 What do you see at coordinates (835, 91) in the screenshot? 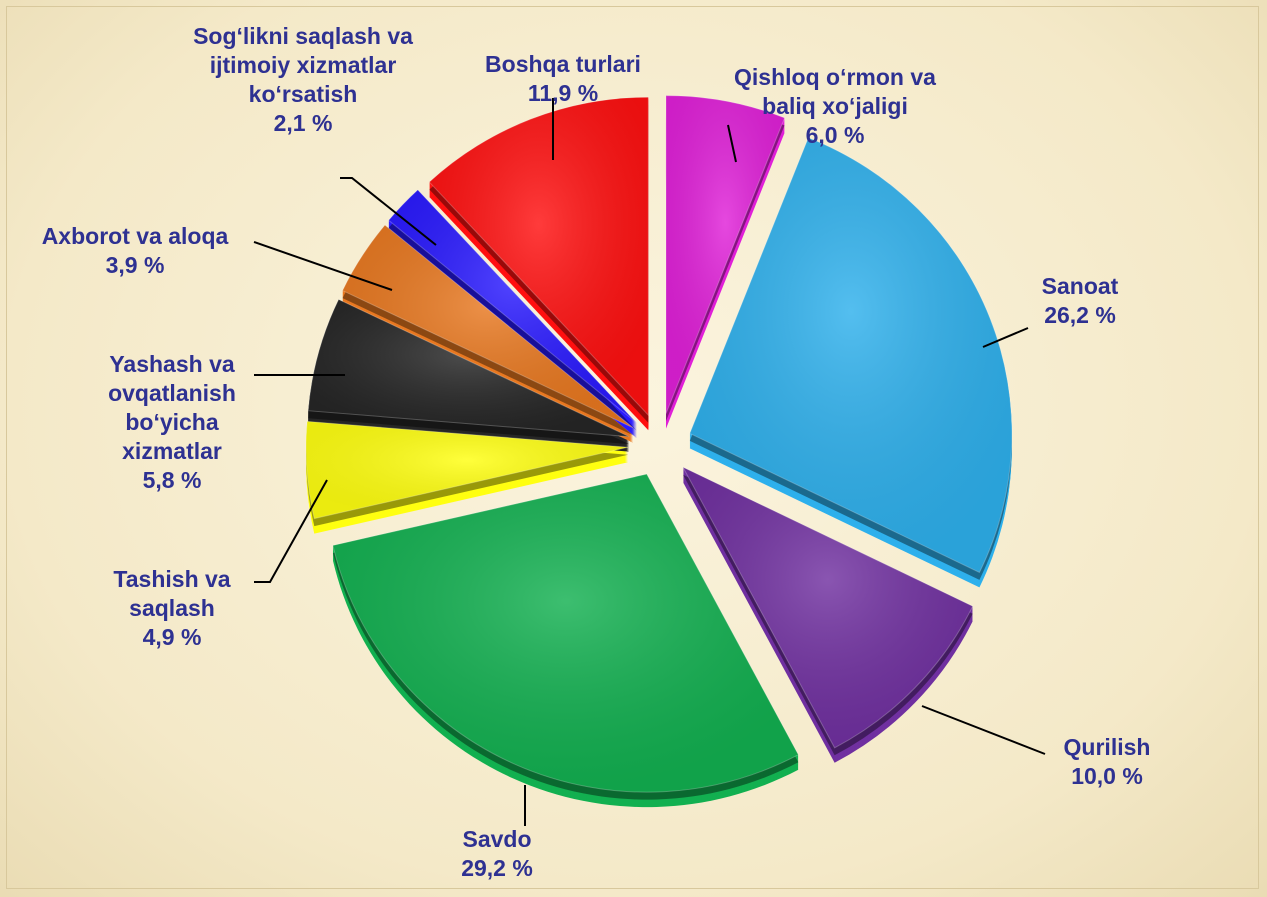
I see `category-label: Qishloq o‘rmon va baliq xo‘jaligi` at bounding box center [835, 91].